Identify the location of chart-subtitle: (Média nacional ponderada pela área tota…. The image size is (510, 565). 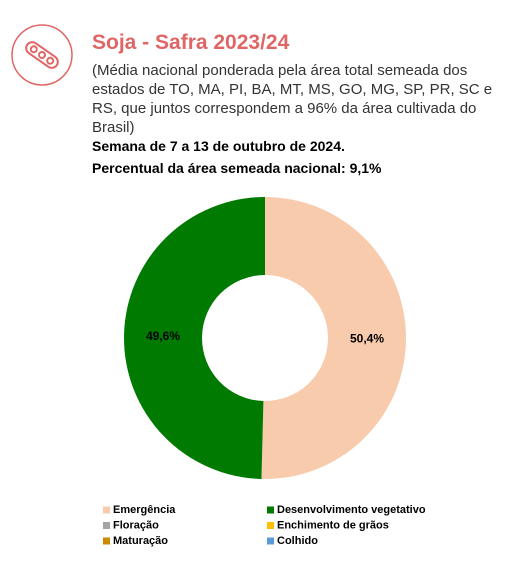
(292, 99).